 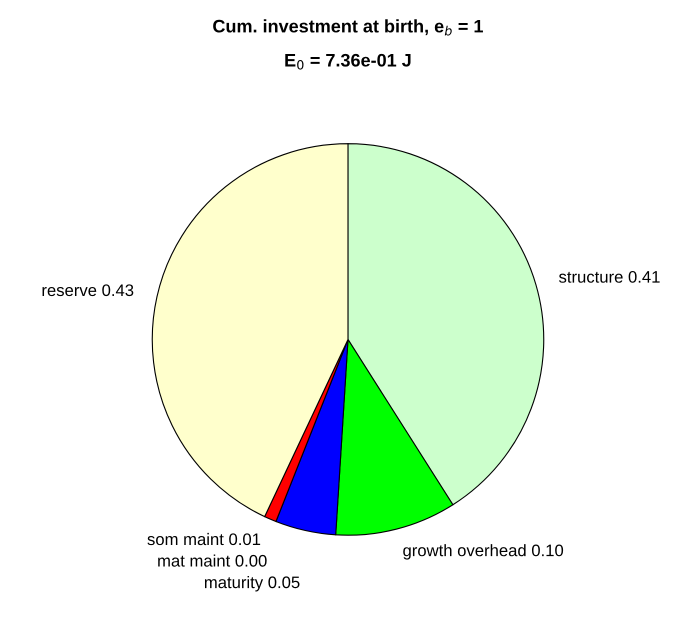 What do you see at coordinates (212, 560) in the screenshot?
I see `category-label: mat maint 0.00` at bounding box center [212, 560].